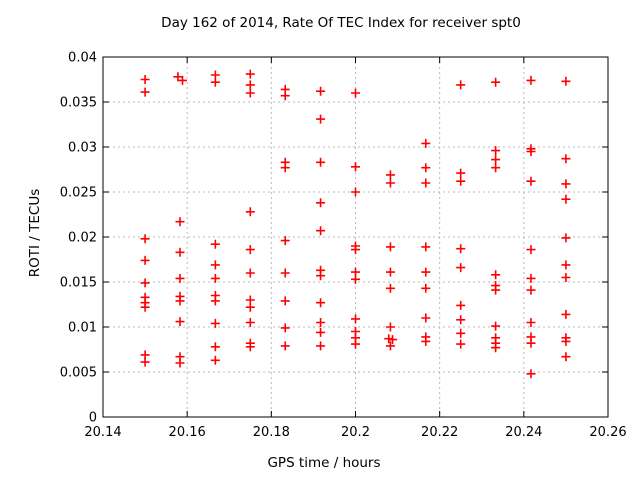 Image resolution: width=640 pixels, height=480 pixels. What do you see at coordinates (271, 432) in the screenshot?
I see `x-tick-label: 20.18` at bounding box center [271, 432].